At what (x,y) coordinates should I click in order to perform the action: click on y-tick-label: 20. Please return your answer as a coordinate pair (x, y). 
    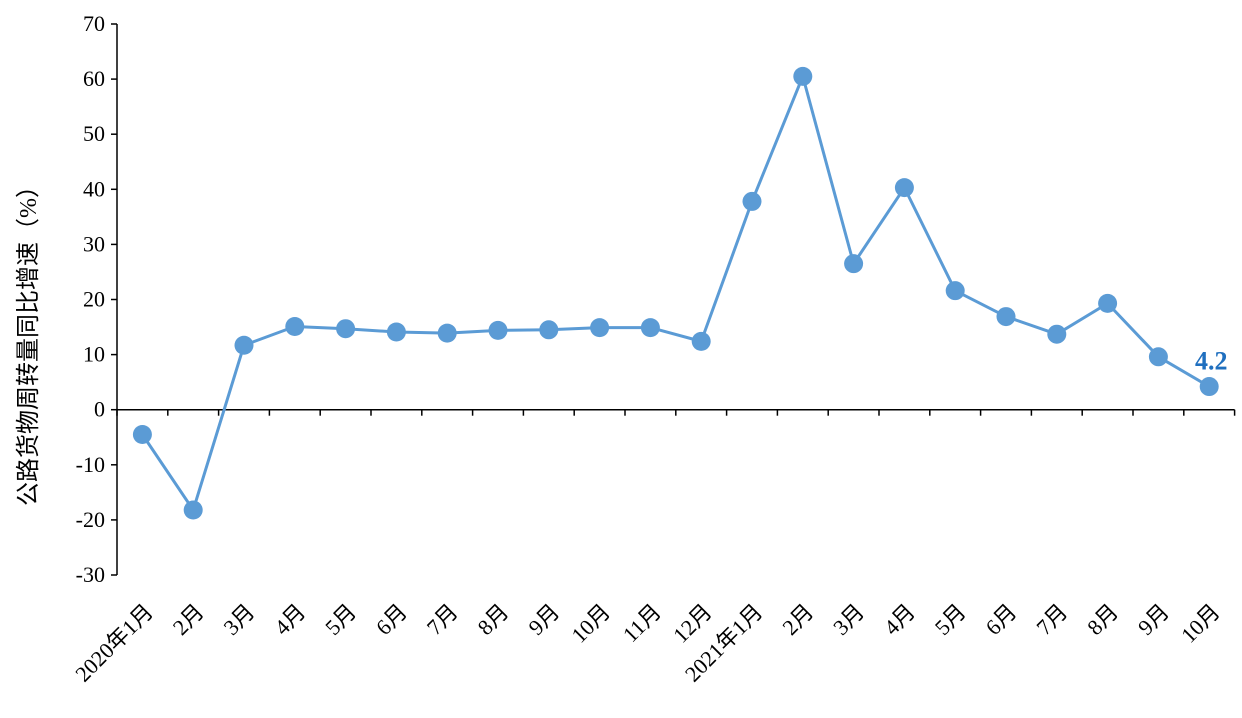
    Looking at the image, I should click on (94, 299).